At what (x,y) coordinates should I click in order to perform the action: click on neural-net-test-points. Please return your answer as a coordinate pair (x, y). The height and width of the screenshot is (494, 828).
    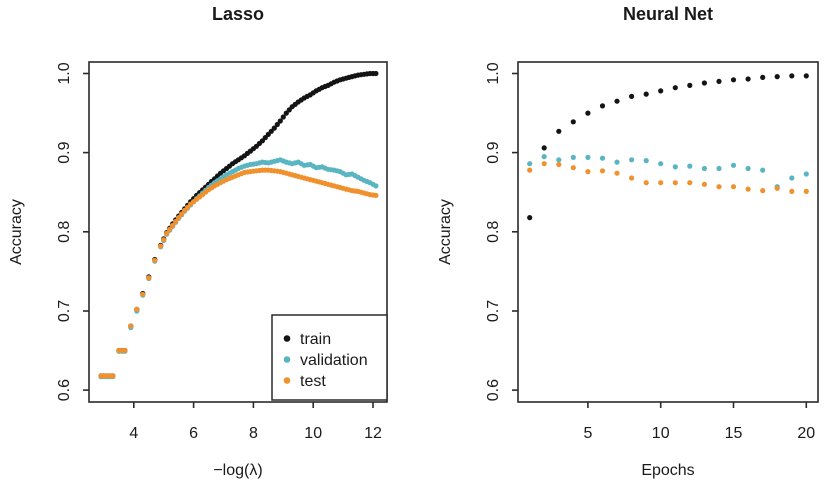
    Looking at the image, I should click on (668, 177).